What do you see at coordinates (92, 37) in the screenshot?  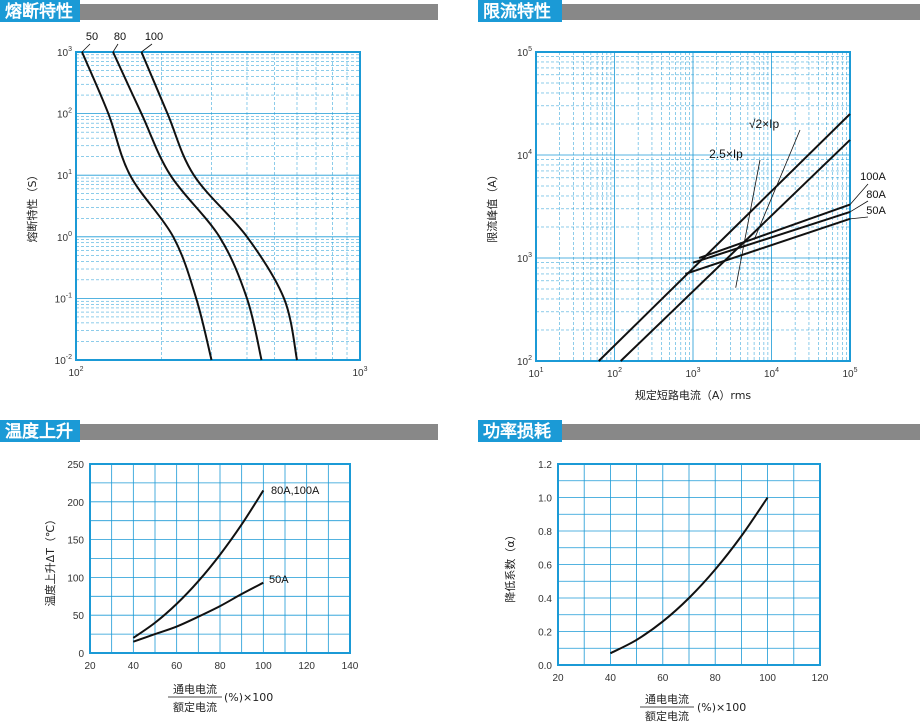 I see `series-label-50: 50` at bounding box center [92, 37].